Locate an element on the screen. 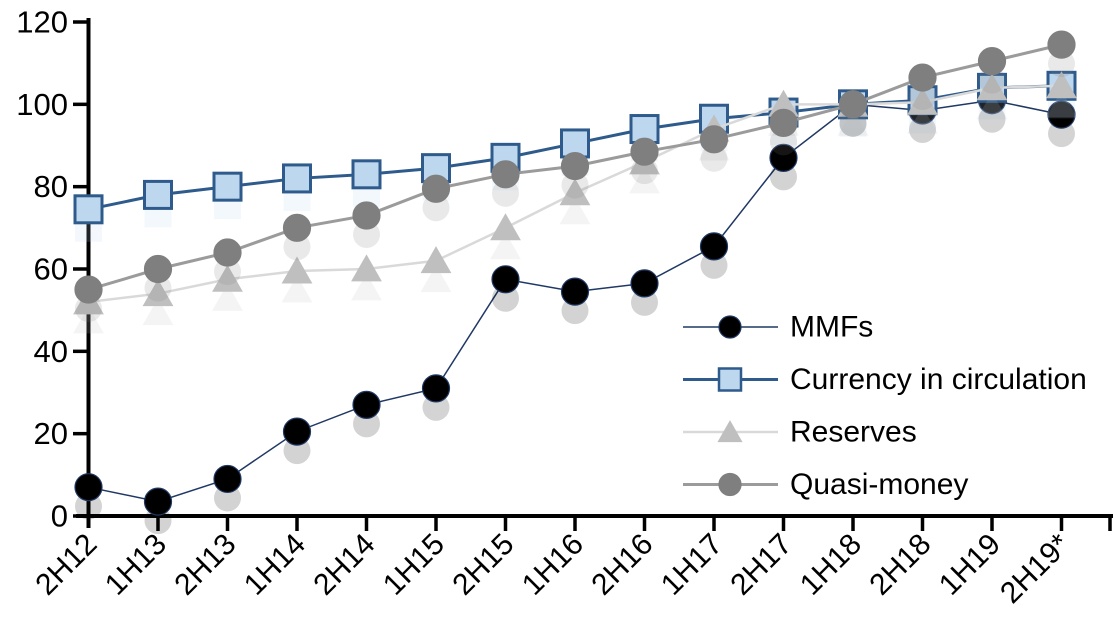 Image resolution: width=1119 pixels, height=640 pixels. legend-label: Currency in circulation is located at coordinates (938, 379).